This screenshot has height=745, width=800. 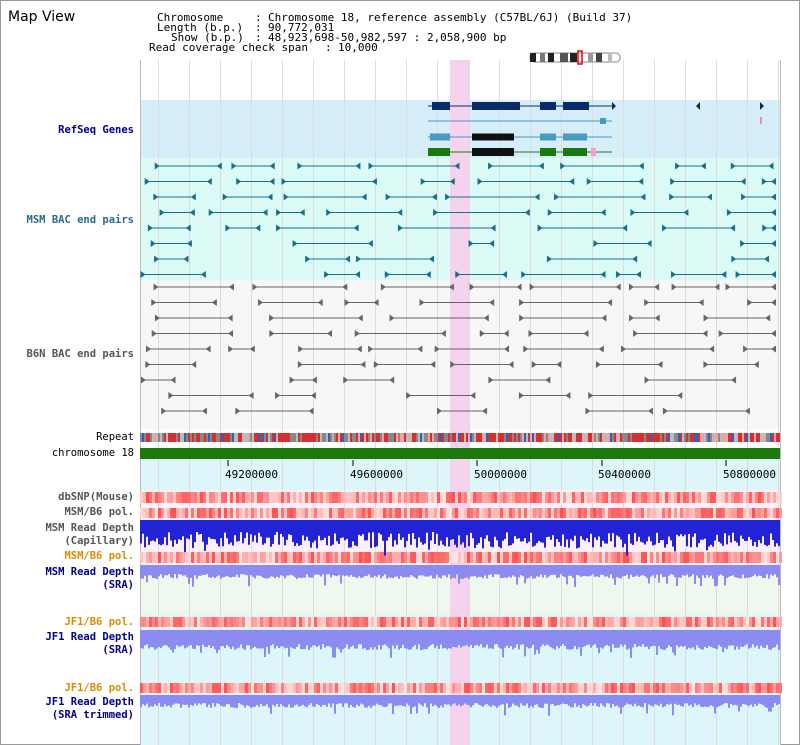 What do you see at coordinates (301, 27) in the screenshot?
I see `length-value: 90,772,031` at bounding box center [301, 27].